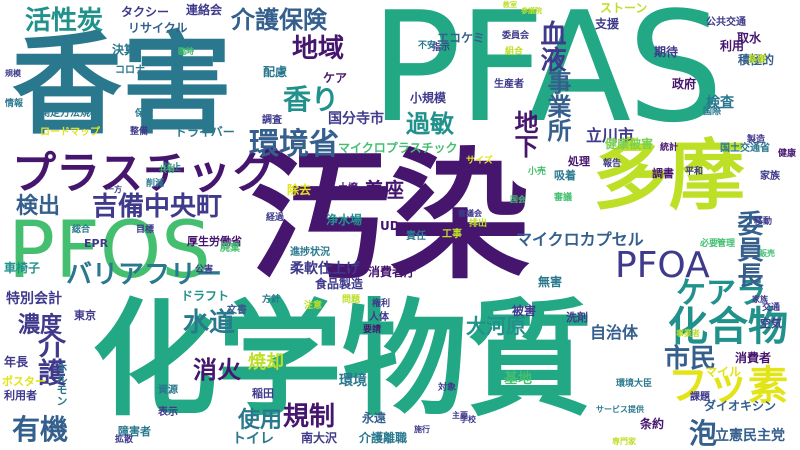 Image resolution: width=800 pixels, height=450 pixels. What do you see at coordinates (767, 253) in the screenshot?
I see `word-hanbai: 販売` at bounding box center [767, 253].